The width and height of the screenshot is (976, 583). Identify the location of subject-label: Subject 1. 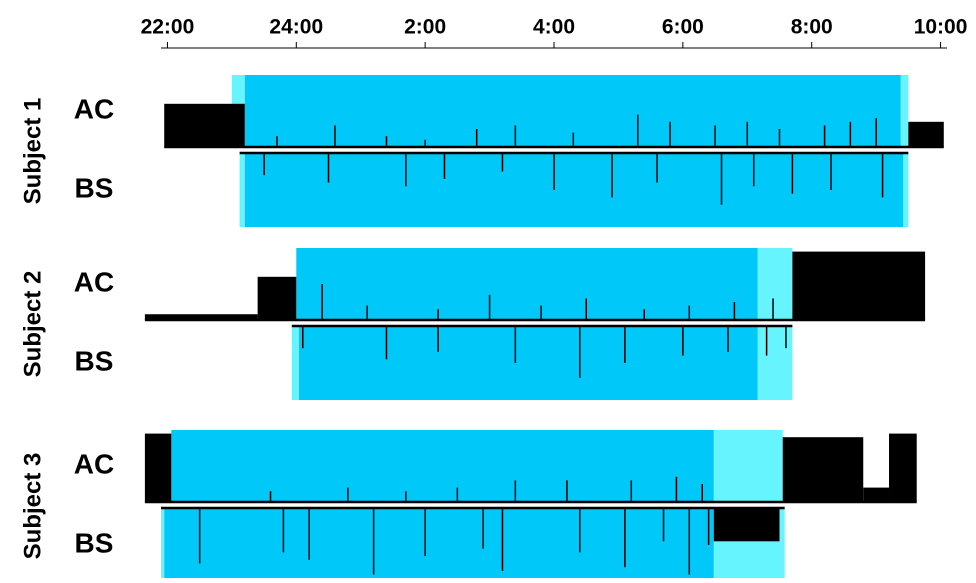
(32, 151).